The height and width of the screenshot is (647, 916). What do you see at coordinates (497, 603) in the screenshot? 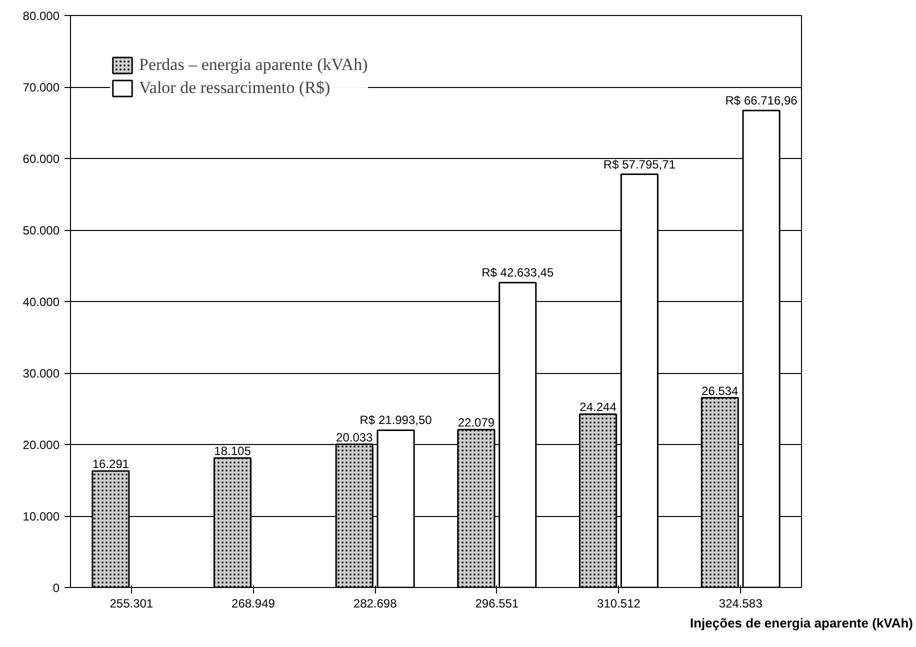
I see `x-tick-label: 296.551` at bounding box center [497, 603].